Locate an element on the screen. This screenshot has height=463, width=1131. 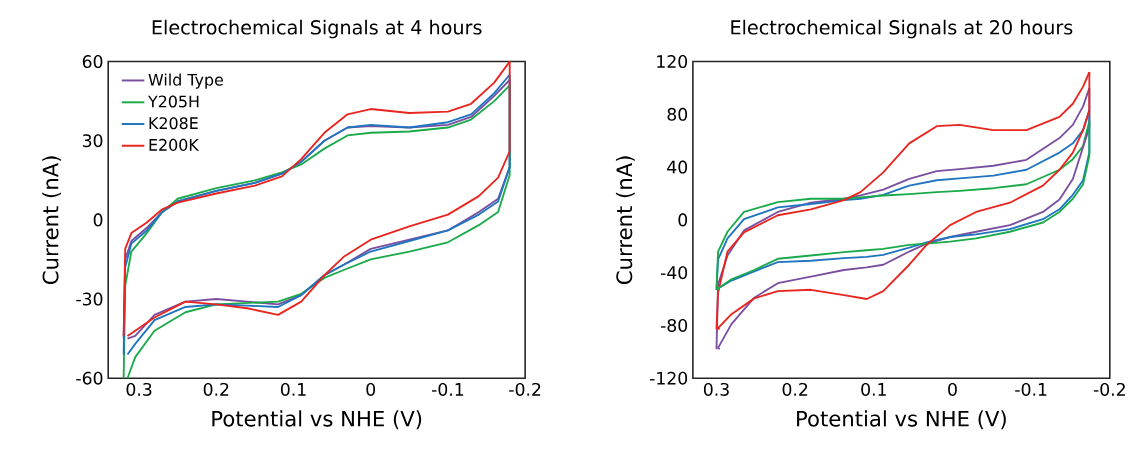
legend-label: E200K is located at coordinates (174, 145).